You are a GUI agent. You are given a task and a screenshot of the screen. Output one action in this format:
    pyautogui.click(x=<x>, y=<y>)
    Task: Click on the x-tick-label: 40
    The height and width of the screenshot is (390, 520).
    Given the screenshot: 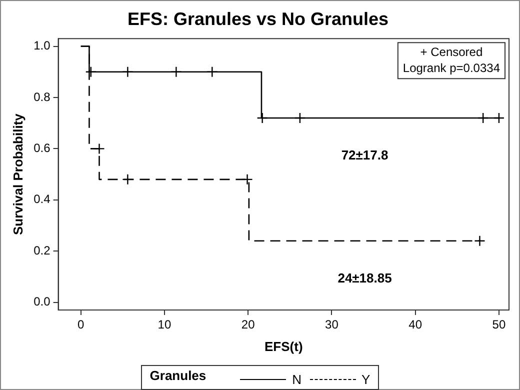 What is the action you would take?
    pyautogui.click(x=415, y=325)
    